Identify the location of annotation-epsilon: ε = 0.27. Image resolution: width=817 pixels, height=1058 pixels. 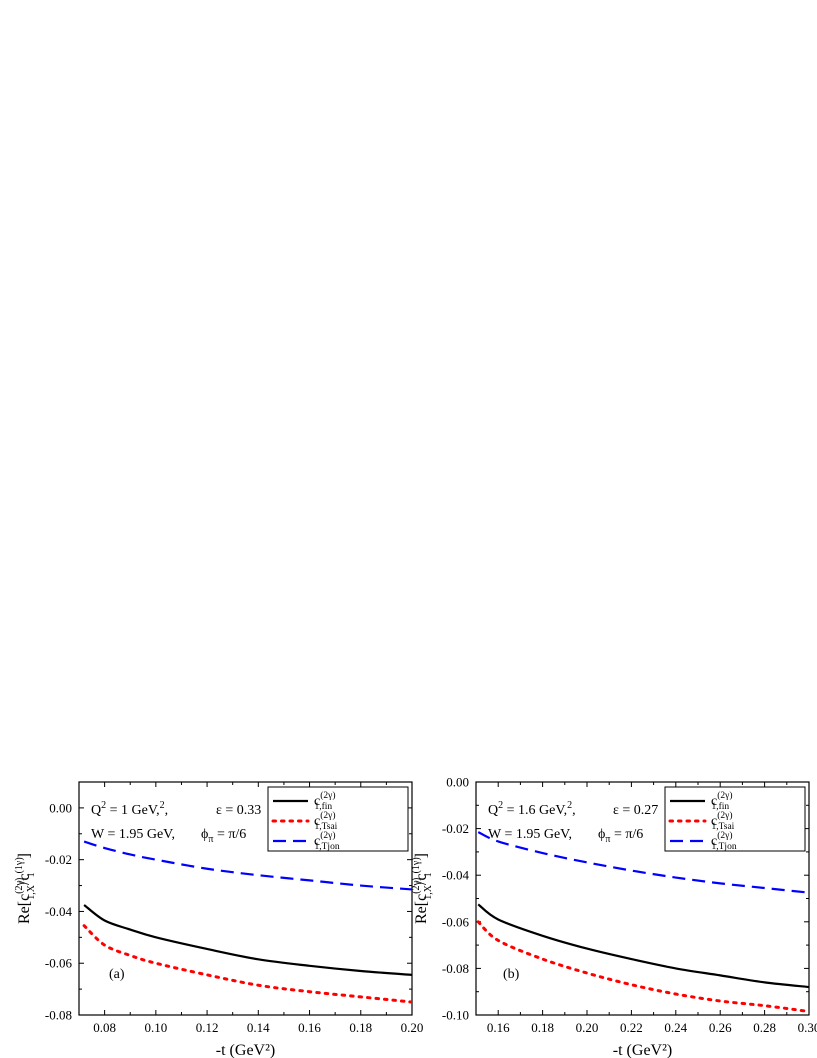
(635, 810).